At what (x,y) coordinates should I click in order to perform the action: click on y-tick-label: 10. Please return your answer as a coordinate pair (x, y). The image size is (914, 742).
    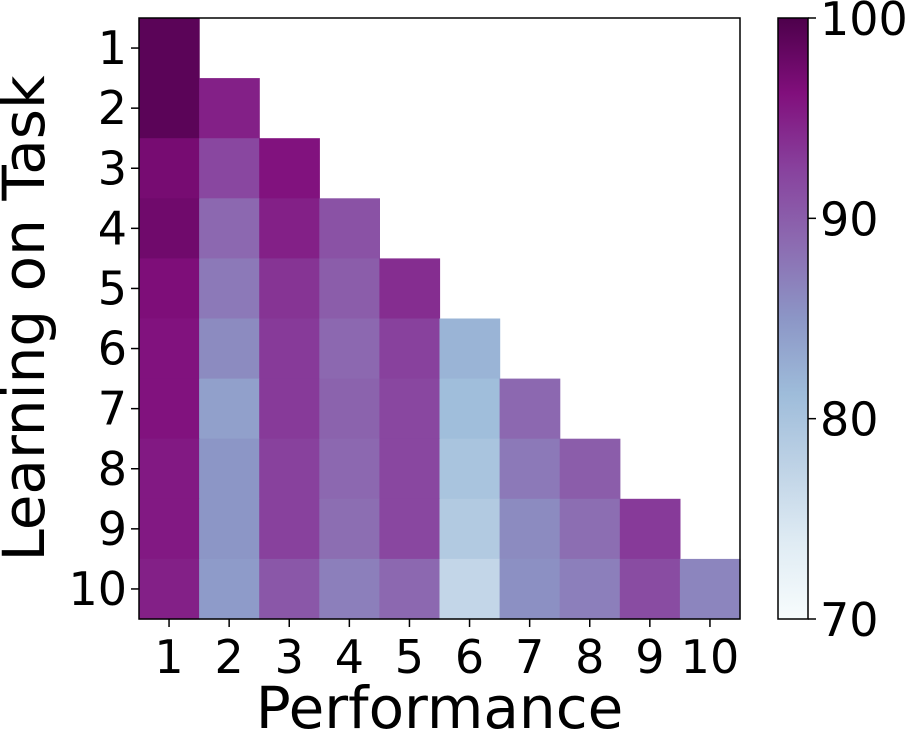
    Looking at the image, I should click on (97, 589).